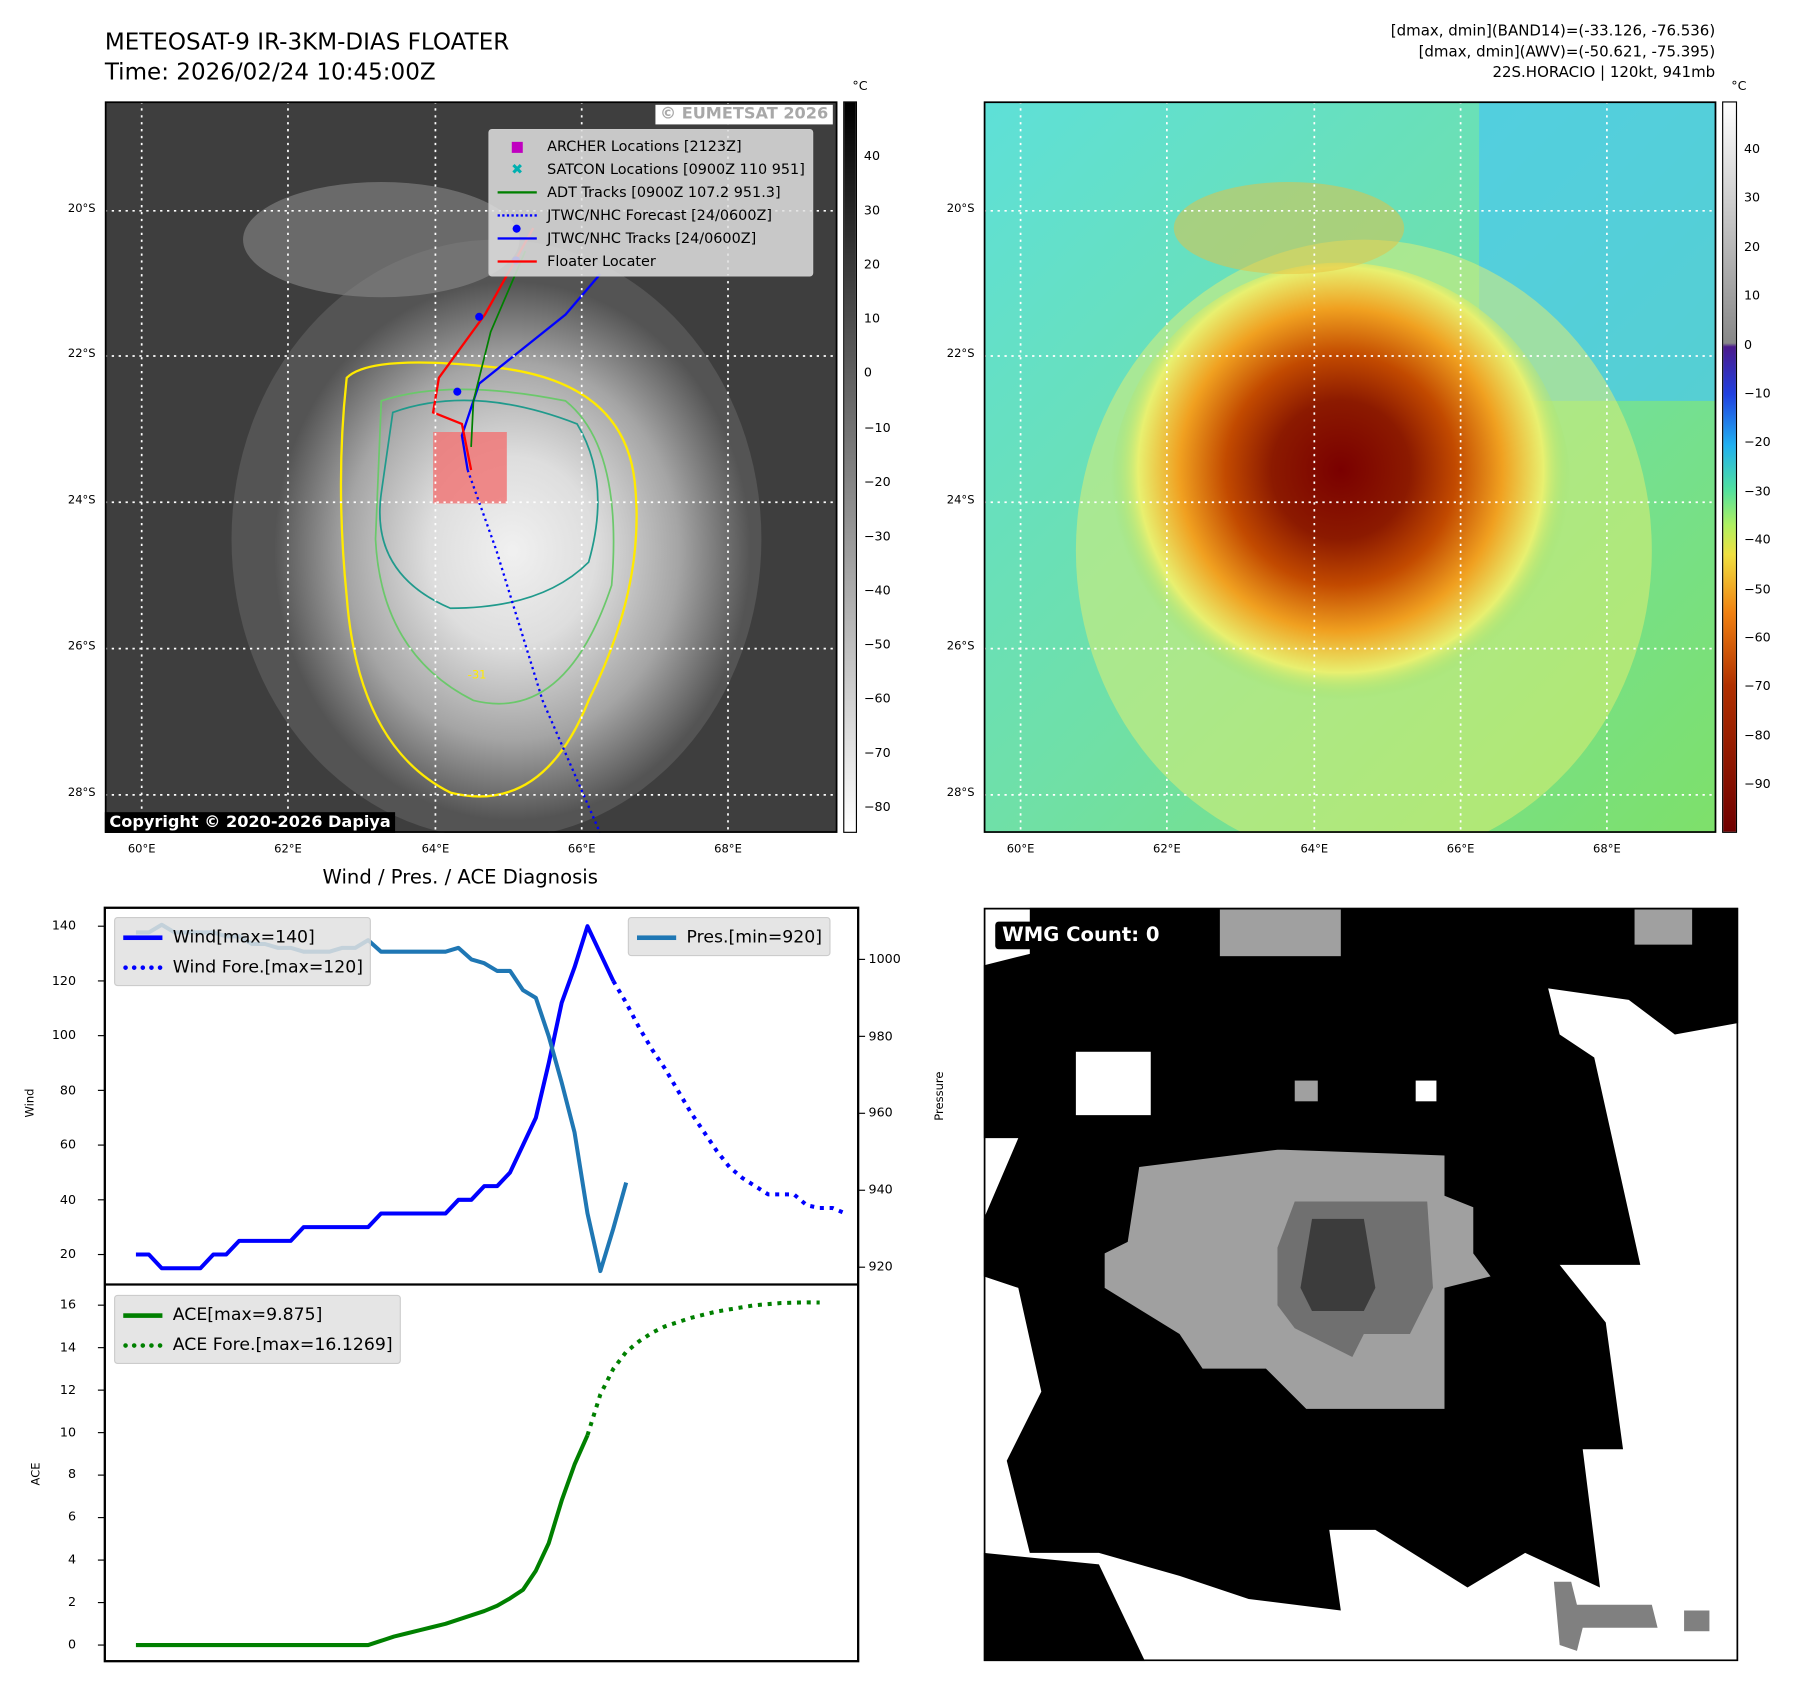 The height and width of the screenshot is (1690, 1797). Describe the element at coordinates (250, 822) in the screenshot. I see `copyright-label: Copyright © 2020-2026 Dapiya` at that location.